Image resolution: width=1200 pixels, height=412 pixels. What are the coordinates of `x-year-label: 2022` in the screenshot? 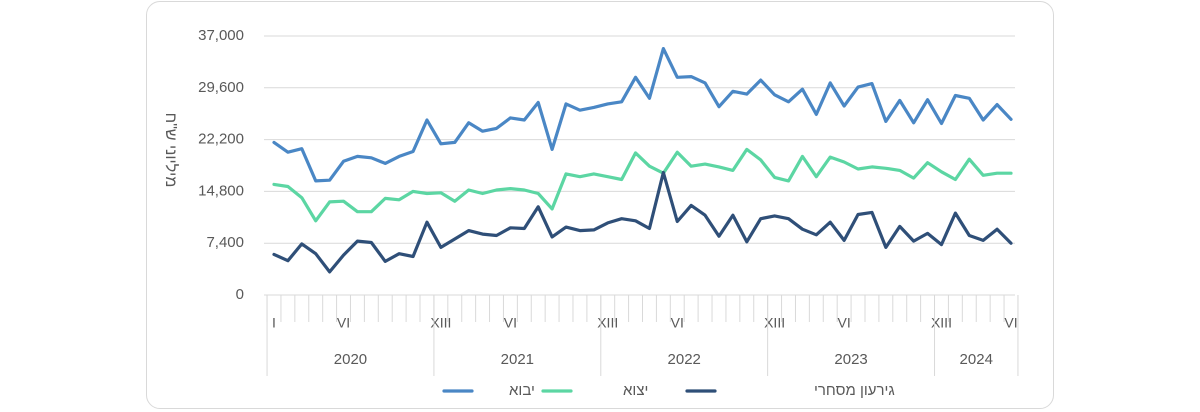 It's located at (684, 359).